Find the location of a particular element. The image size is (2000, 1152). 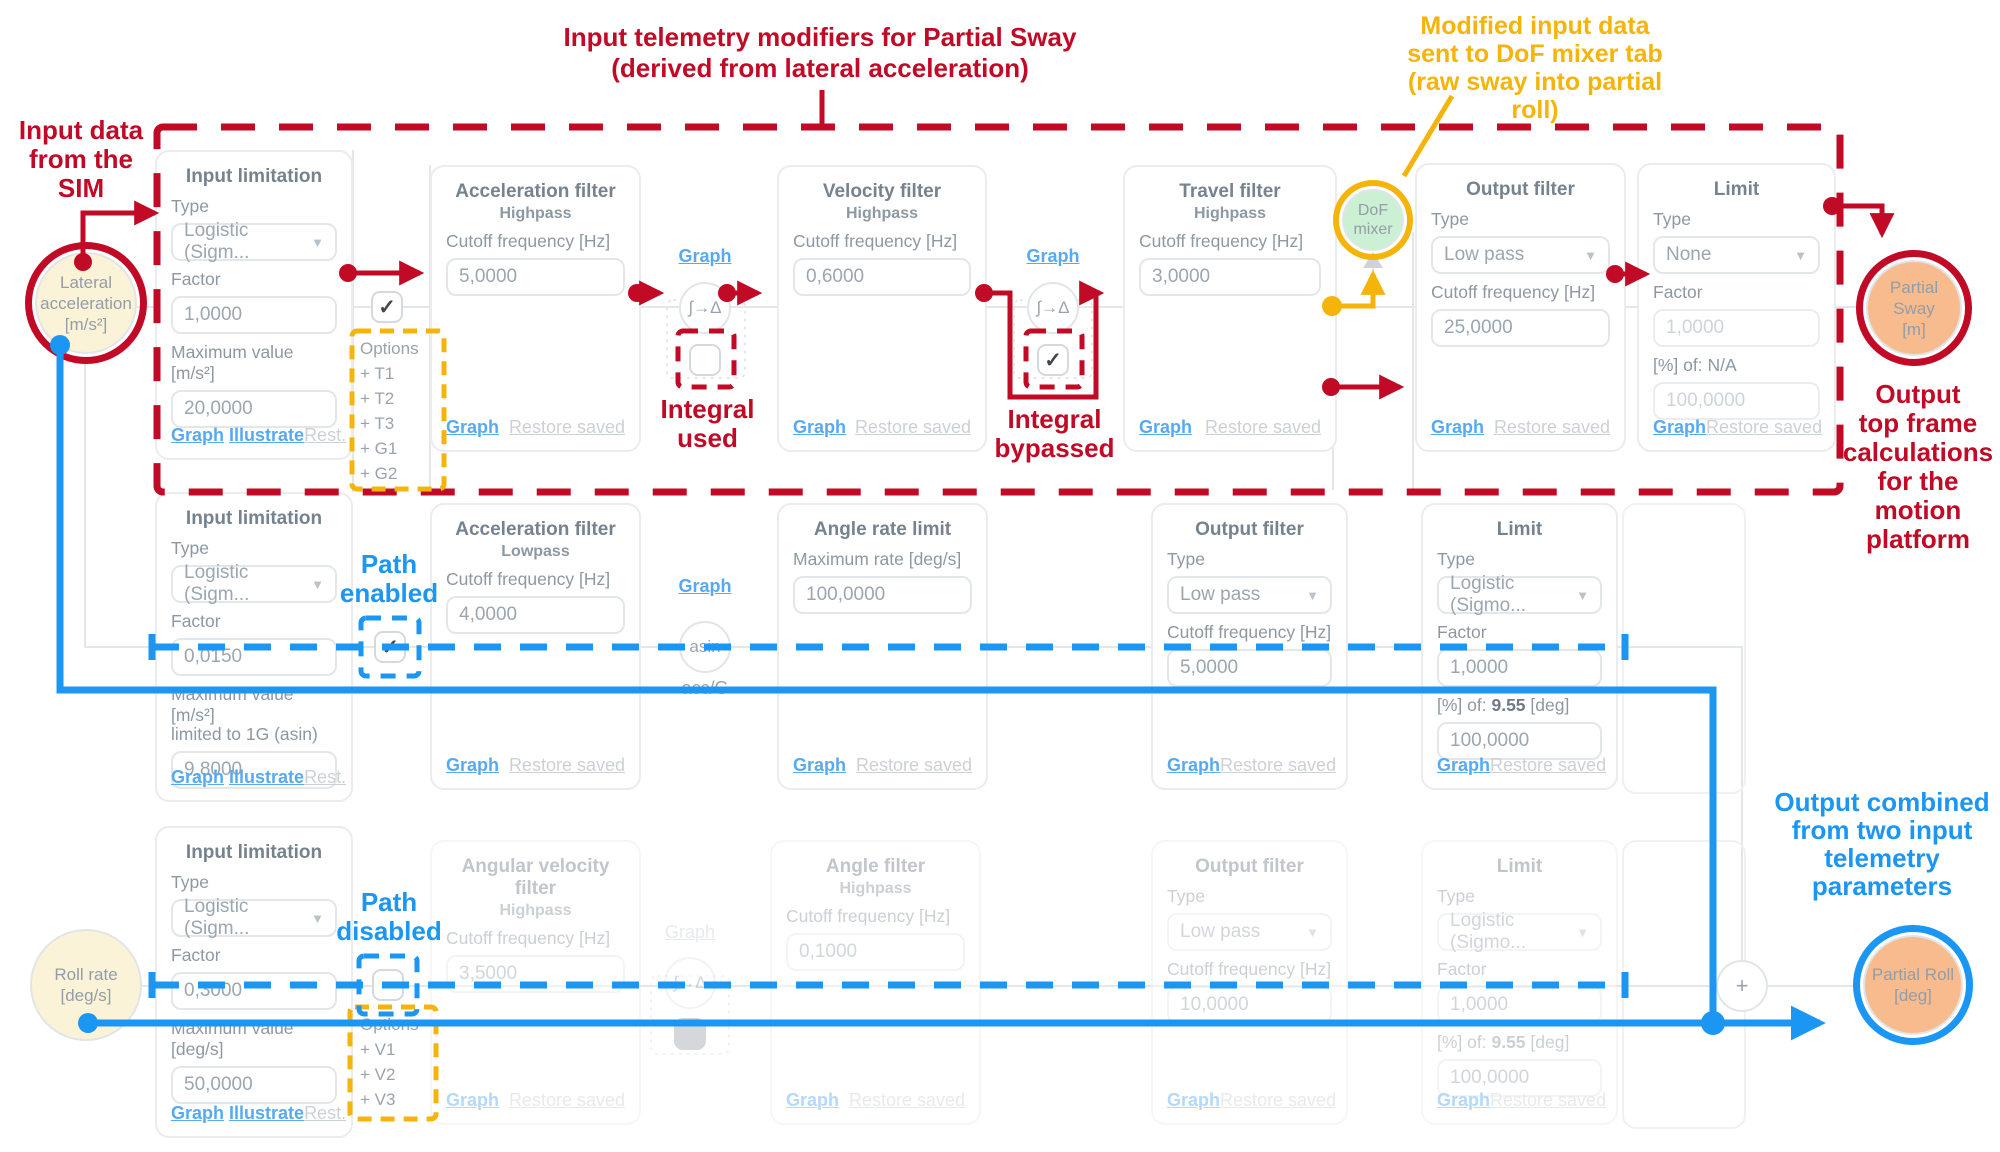

max-rate-label: Maximum rate [deg/s] is located at coordinates (877, 559).